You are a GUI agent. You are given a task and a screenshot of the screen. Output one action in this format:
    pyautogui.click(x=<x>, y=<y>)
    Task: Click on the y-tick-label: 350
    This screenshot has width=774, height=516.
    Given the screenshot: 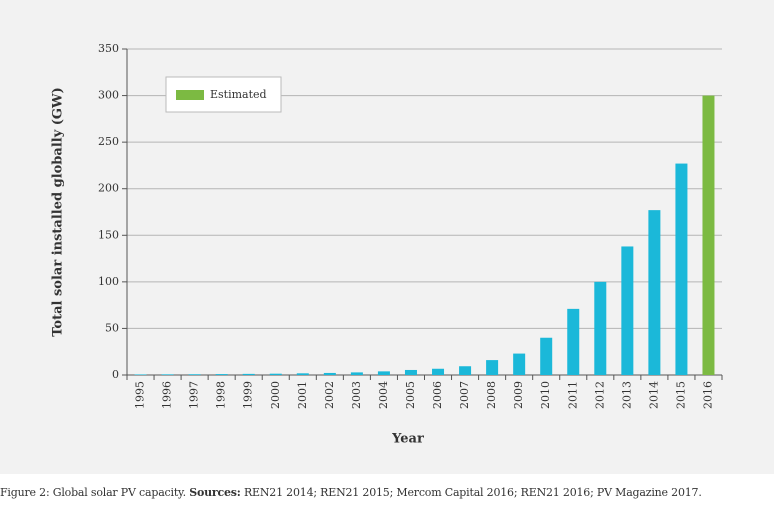 What is the action you would take?
    pyautogui.click(x=108, y=48)
    